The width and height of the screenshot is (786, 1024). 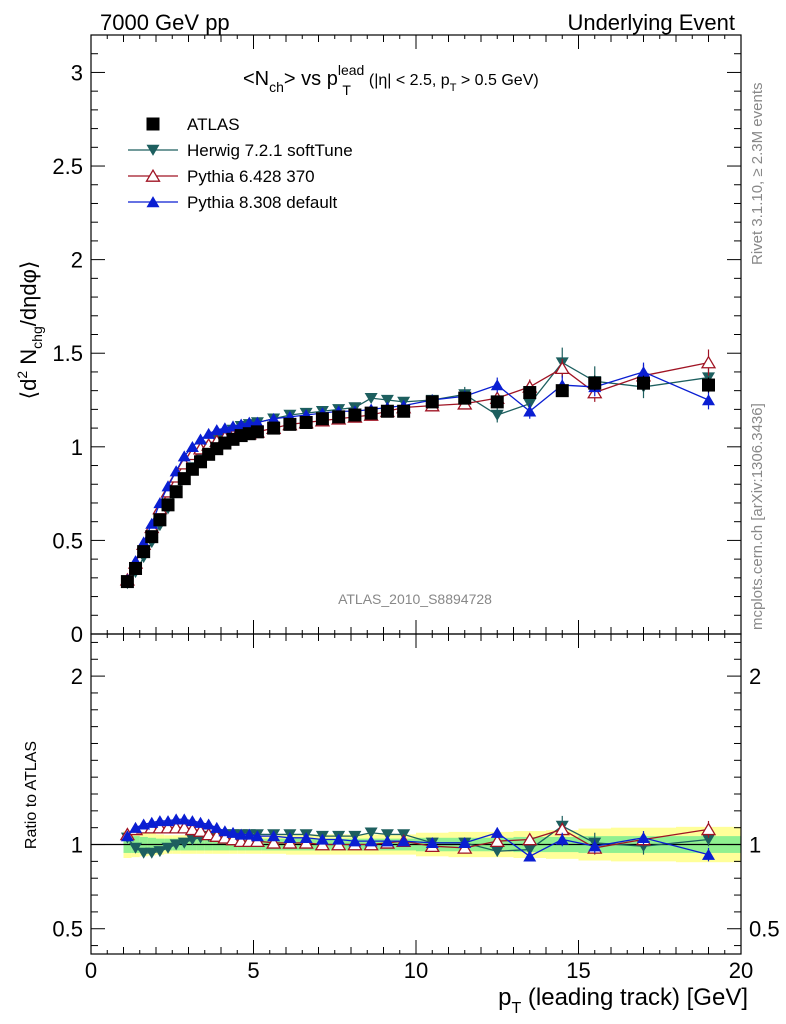 I want to click on ratio-ytick-label-right: 1, so click(x=755, y=845).